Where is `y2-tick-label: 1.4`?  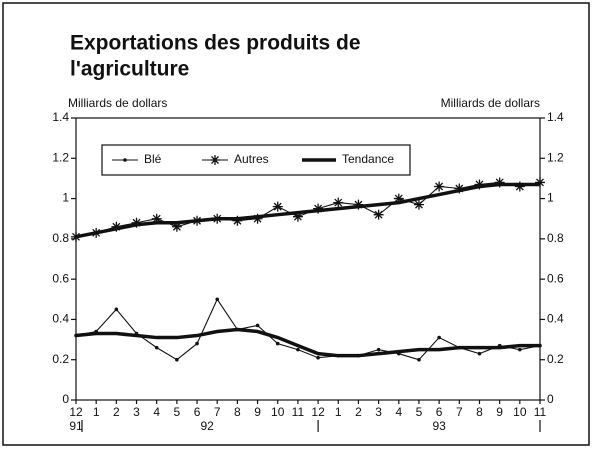 y2-tick-label: 1.4 is located at coordinates (555, 117).